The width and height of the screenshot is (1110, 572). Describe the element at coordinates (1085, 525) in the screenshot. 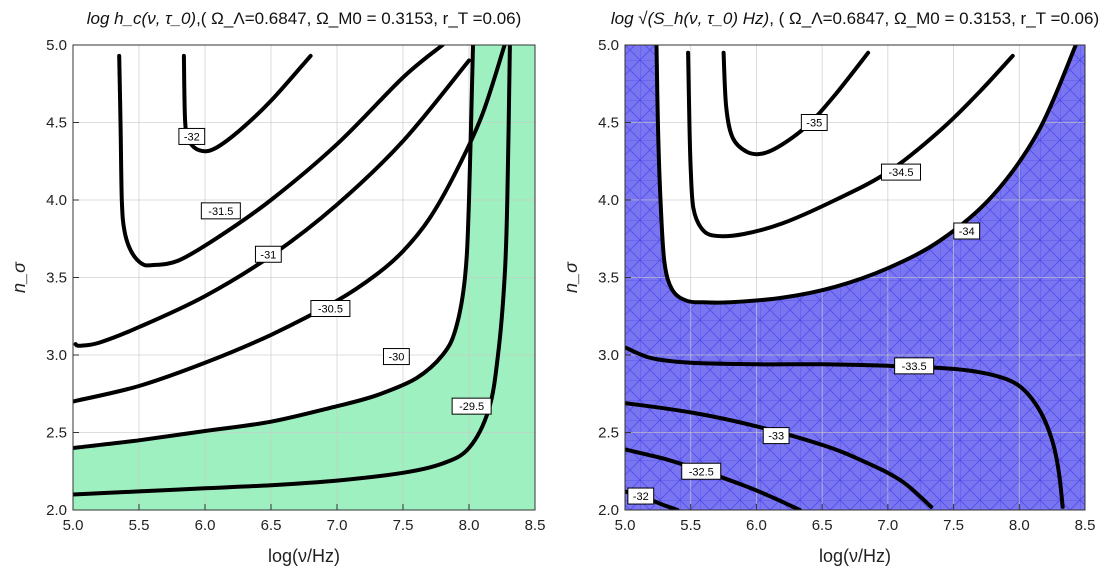

I see `right-x-tick-label: 8.5` at that location.